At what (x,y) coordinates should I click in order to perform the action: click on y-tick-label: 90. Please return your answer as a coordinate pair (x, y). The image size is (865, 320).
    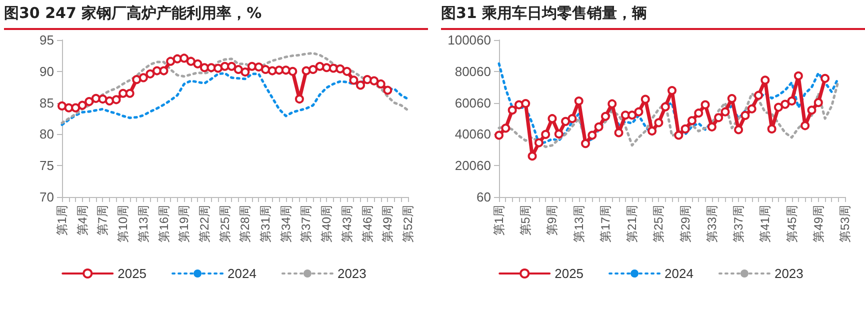
    Looking at the image, I should click on (47, 71).